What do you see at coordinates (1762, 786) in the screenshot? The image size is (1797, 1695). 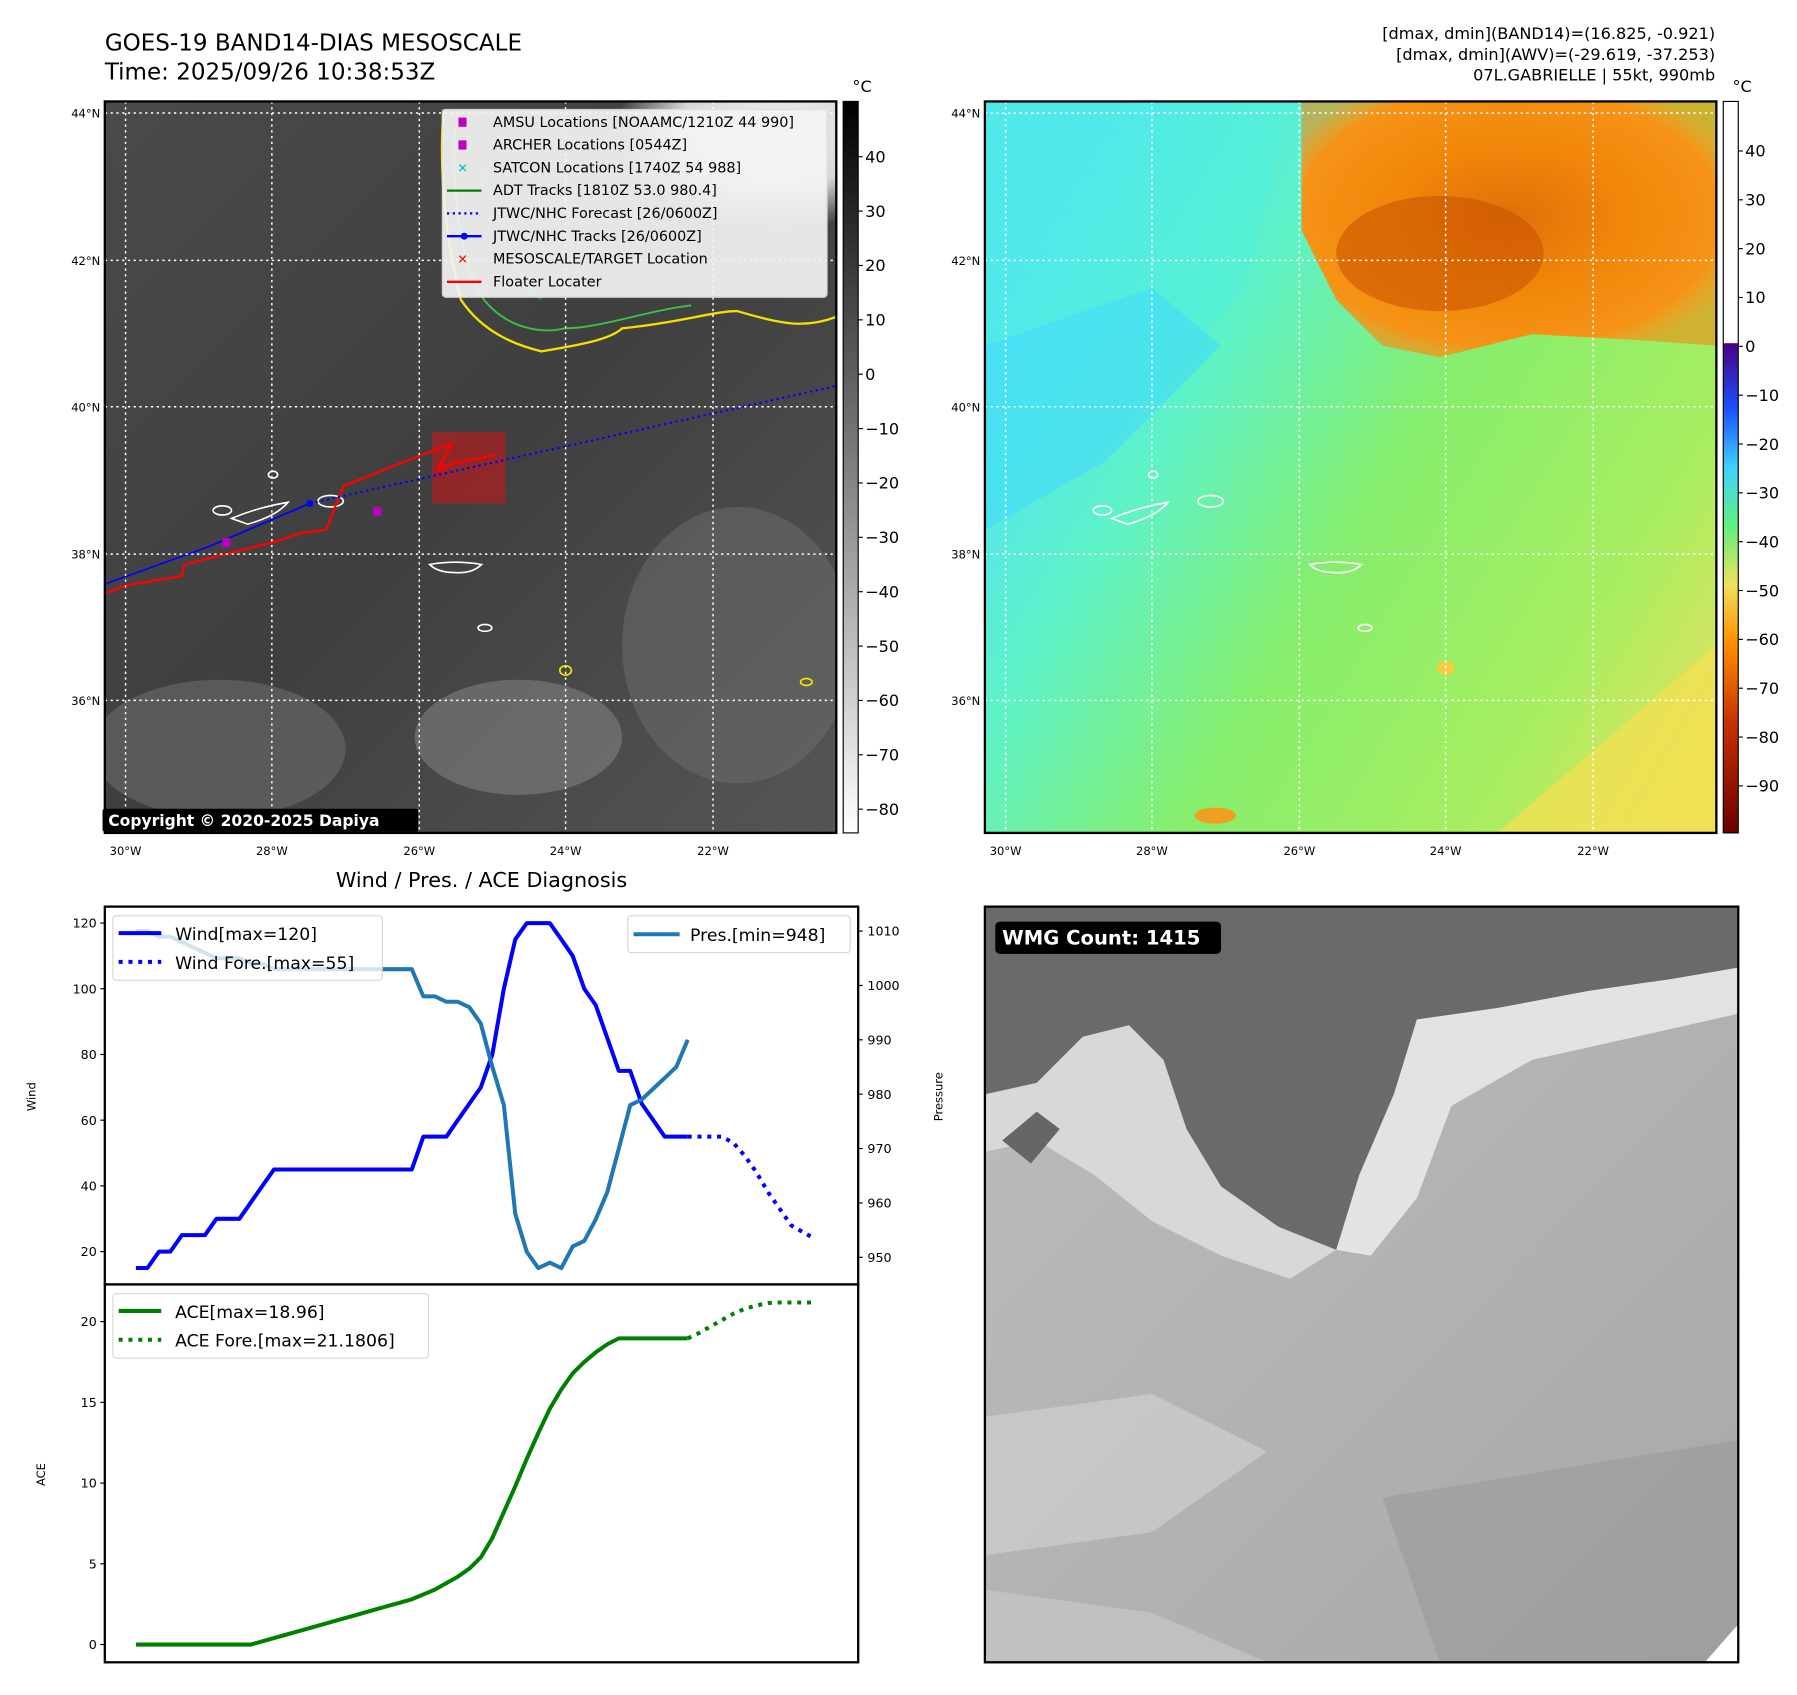 I see `awv-colorbar-tick: −90` at bounding box center [1762, 786].